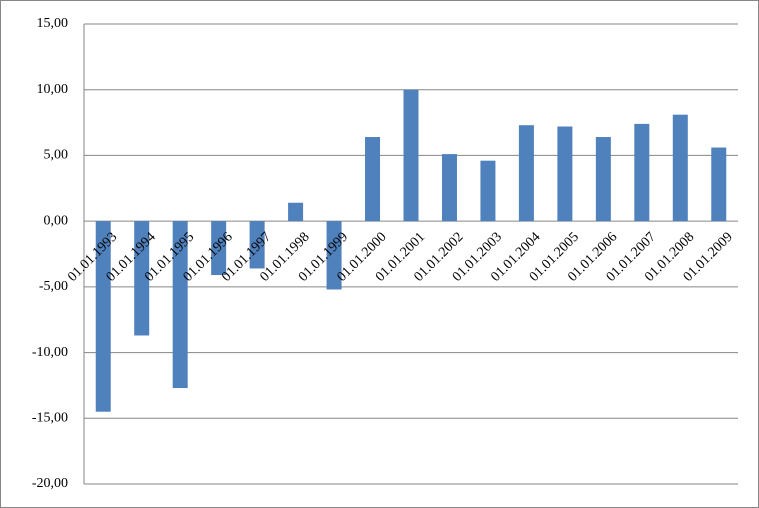  What do you see at coordinates (53, 89) in the screenshot?
I see `y-tick-label: 10,00` at bounding box center [53, 89].